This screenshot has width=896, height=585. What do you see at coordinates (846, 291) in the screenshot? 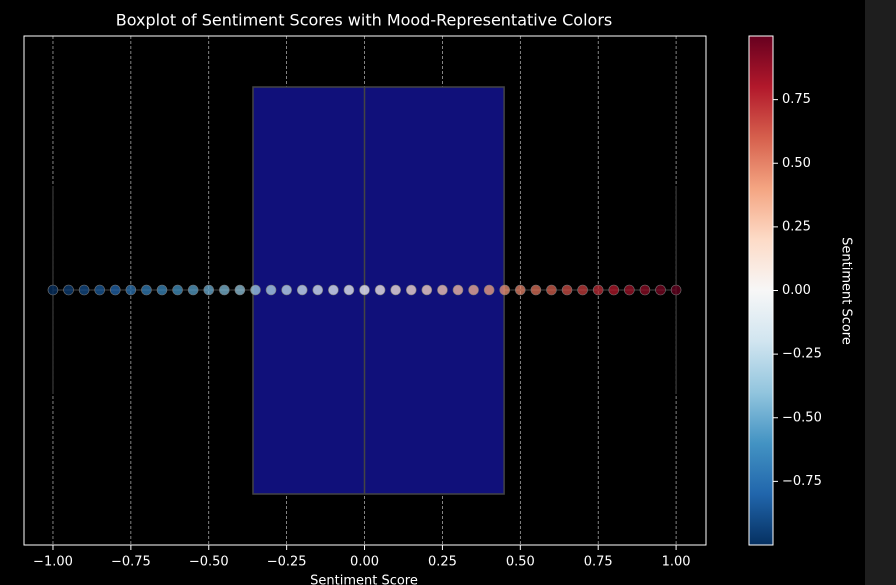
I see `colorbar-label: Sentiment Score` at bounding box center [846, 291].